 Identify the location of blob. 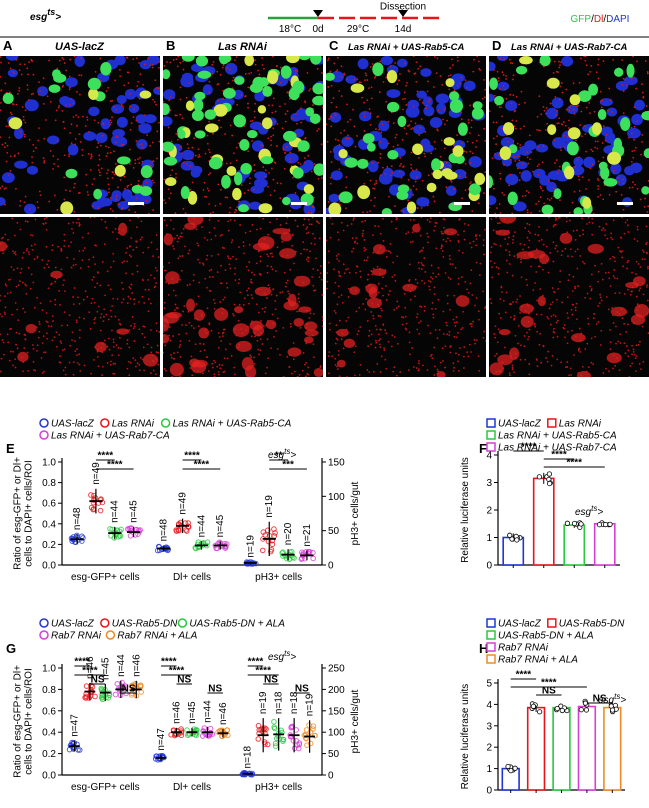
(514, 353).